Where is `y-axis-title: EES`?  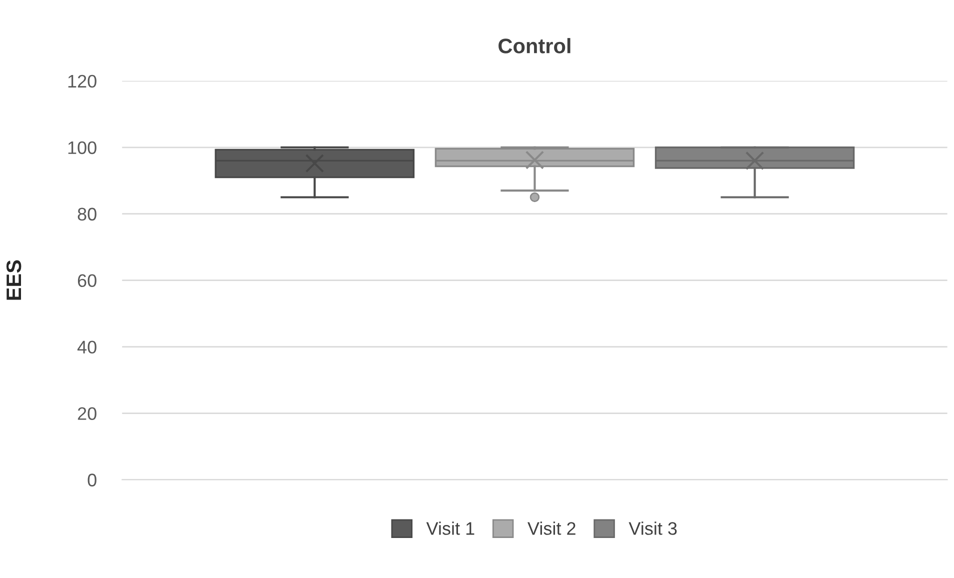 y-axis-title: EES is located at coordinates (14, 280).